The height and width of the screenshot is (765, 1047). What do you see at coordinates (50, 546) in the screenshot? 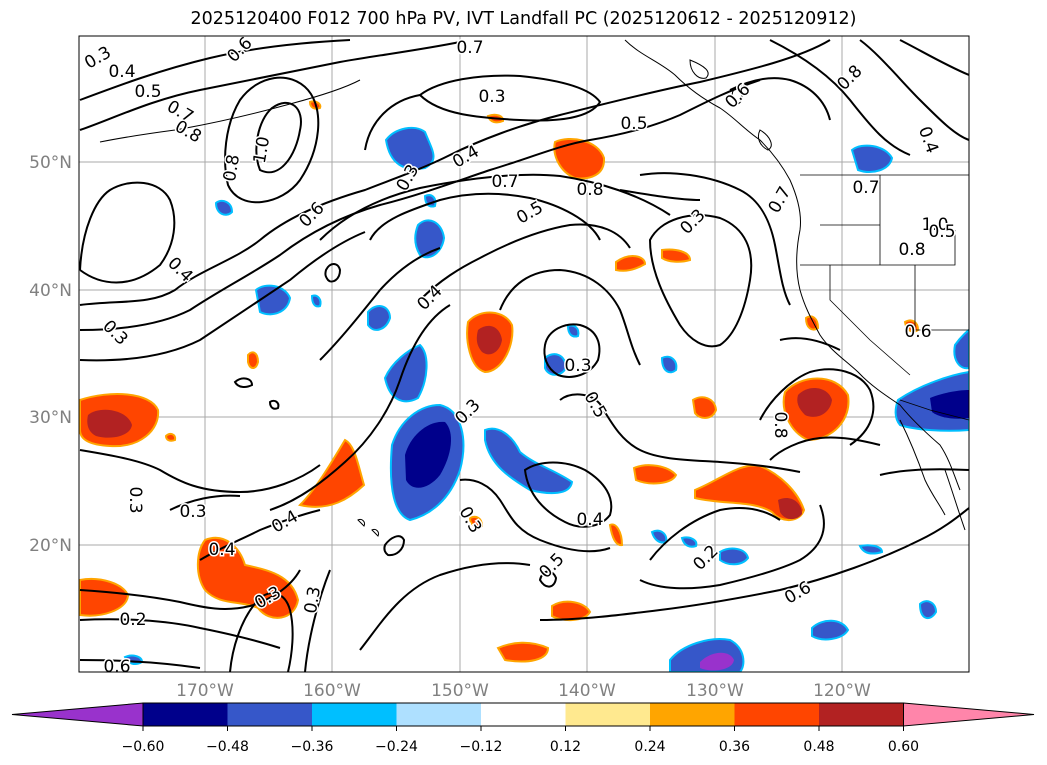
I see `lat-label: 20°N` at bounding box center [50, 546].